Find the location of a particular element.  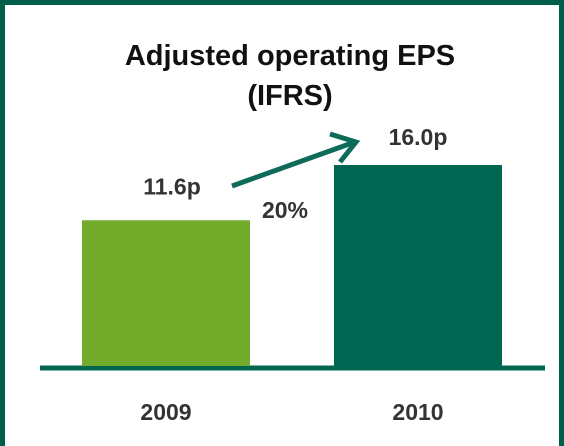

annotation: 20% is located at coordinates (285, 210).